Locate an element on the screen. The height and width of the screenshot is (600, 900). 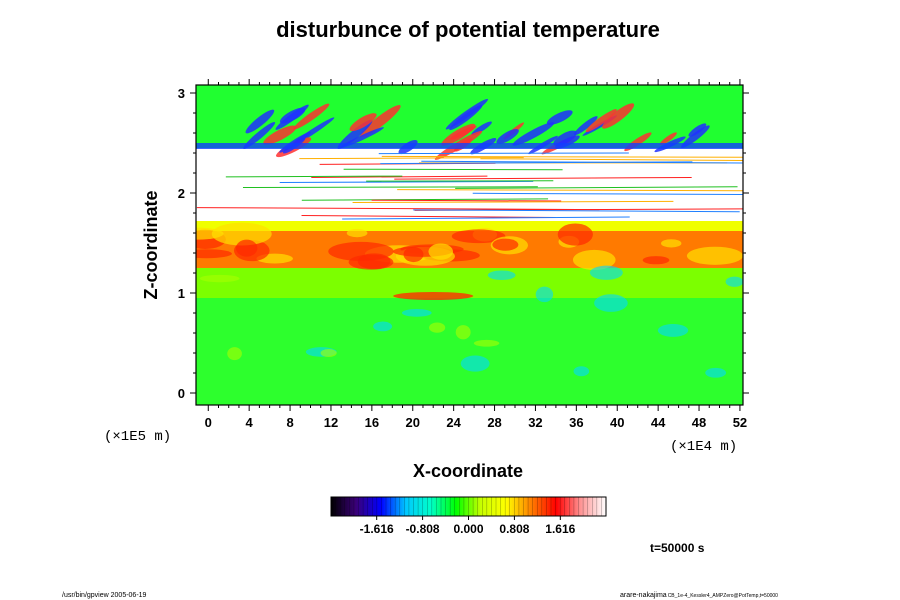
colorbar-label: 0.000 is located at coordinates (468, 529).